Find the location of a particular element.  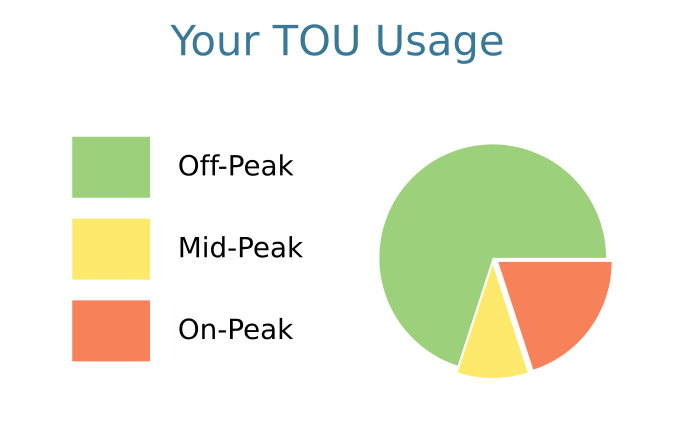

legend-label: Off-Peak is located at coordinates (236, 165).